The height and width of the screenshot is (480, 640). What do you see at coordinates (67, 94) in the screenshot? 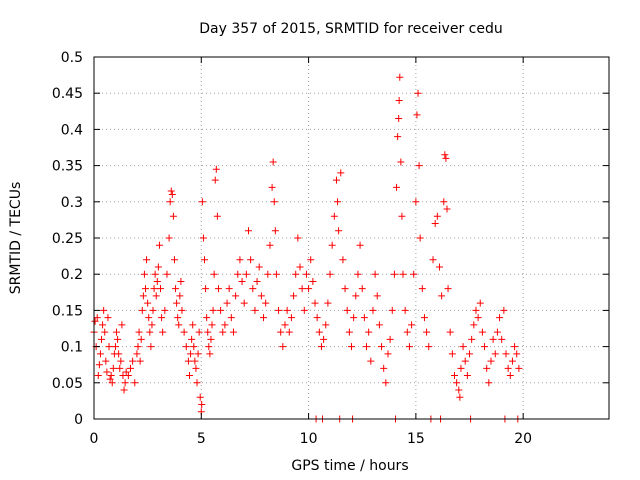
I see `y-tick-label: 0.45` at bounding box center [67, 94].